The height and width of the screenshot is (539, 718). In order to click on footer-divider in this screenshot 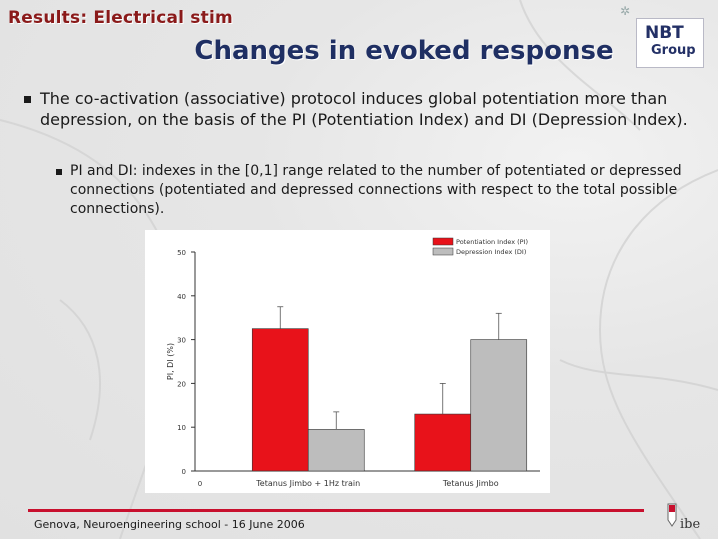, I will do `click(336, 510)`.